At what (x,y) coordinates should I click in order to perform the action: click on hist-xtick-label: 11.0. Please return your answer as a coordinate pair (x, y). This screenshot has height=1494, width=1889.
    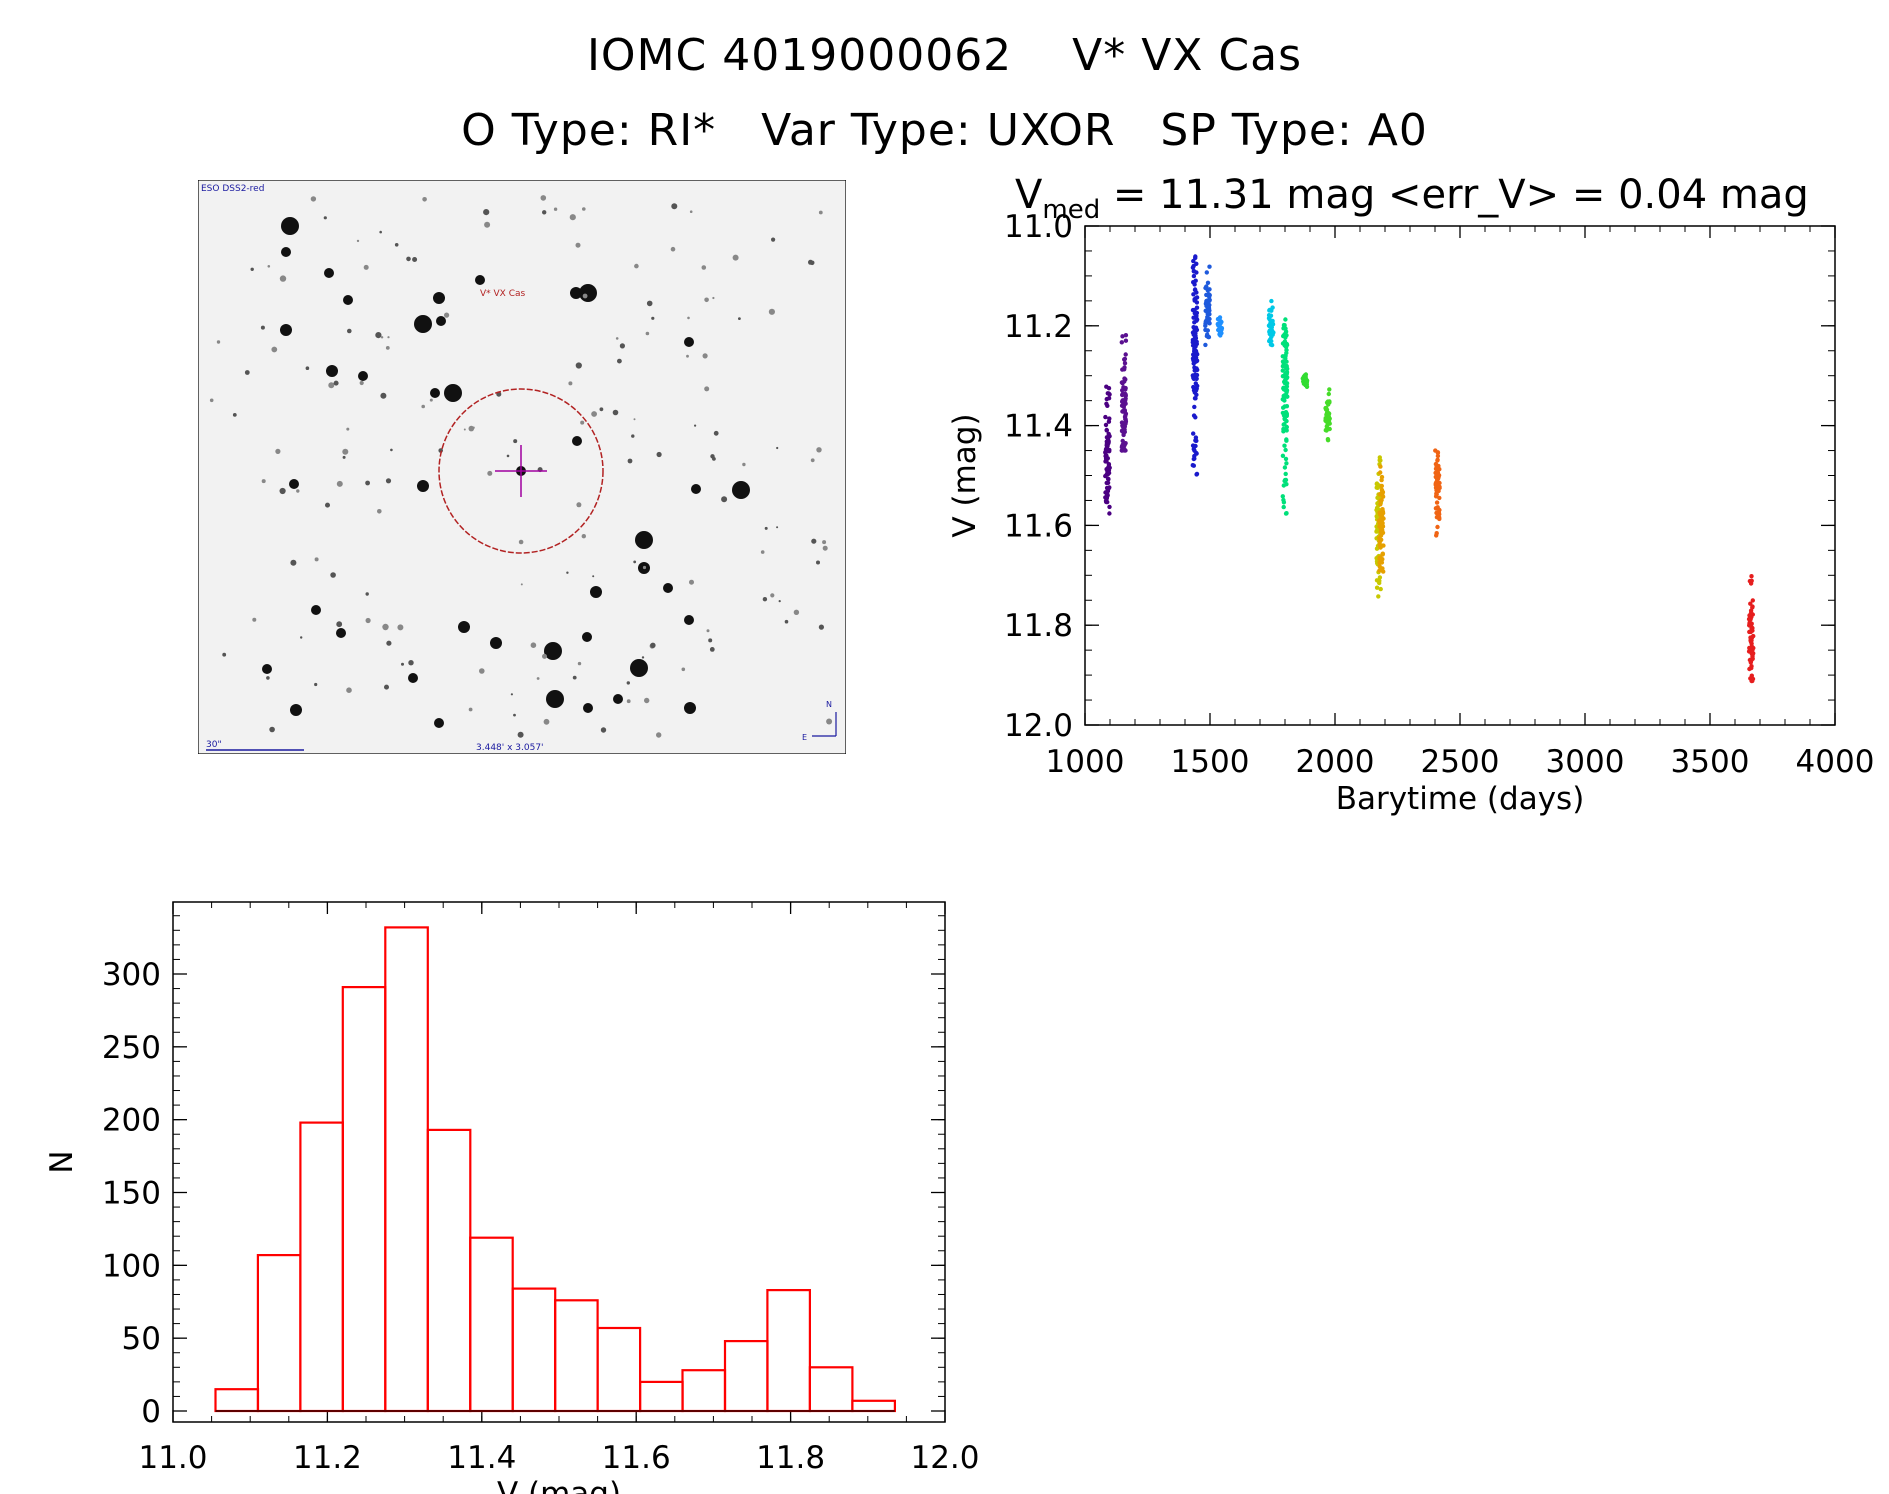
    Looking at the image, I should click on (172, 1458).